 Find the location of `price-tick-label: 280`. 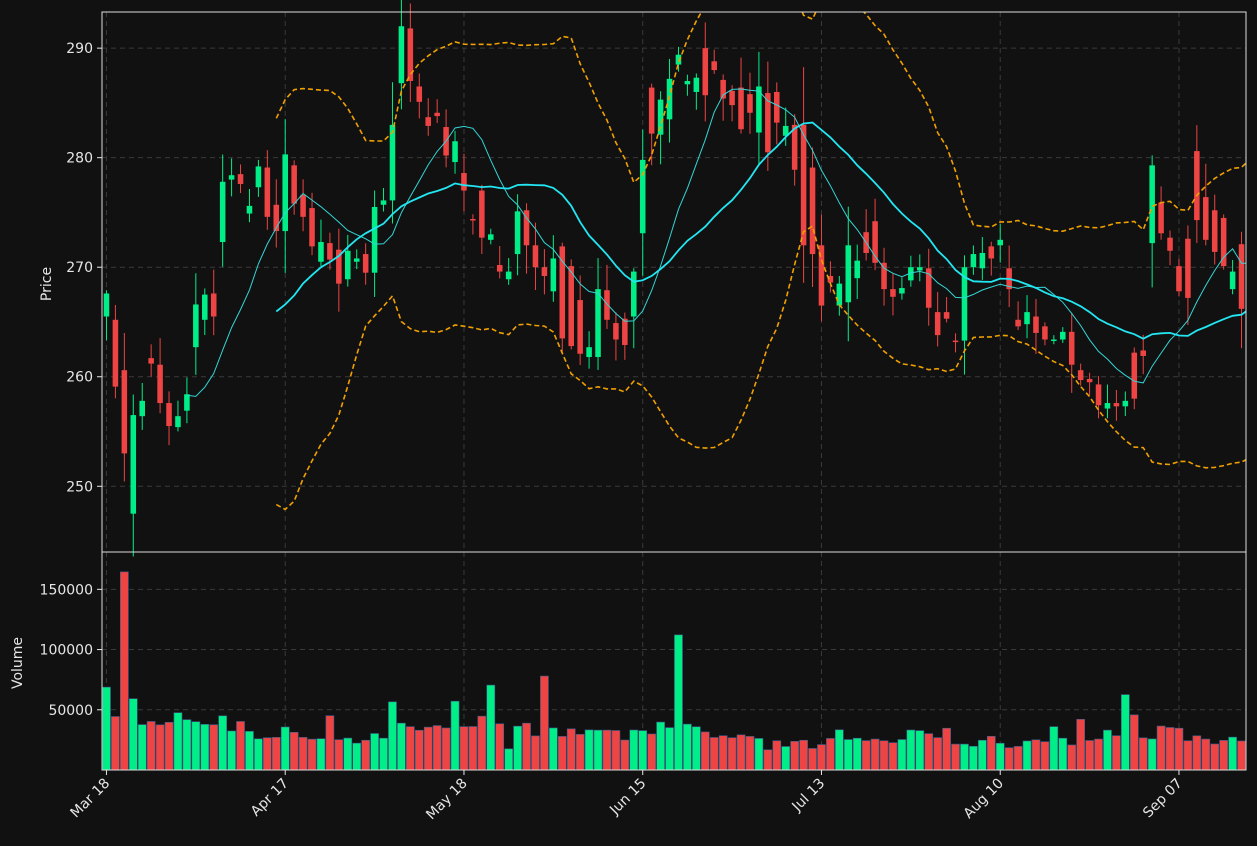

price-tick-label: 280 is located at coordinates (79, 159).